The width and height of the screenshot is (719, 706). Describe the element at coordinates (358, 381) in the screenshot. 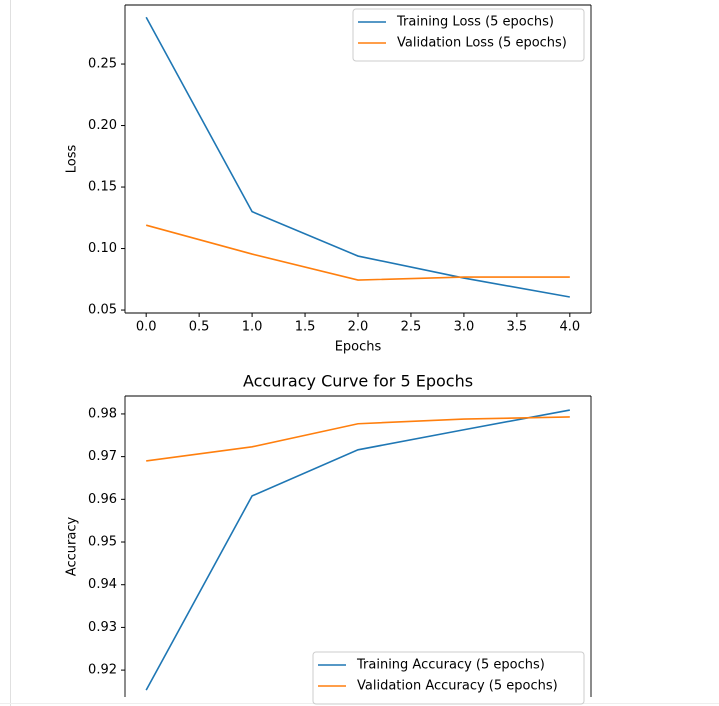

I see `chart-title: Accuracy Curve for 5 Epochs` at that location.